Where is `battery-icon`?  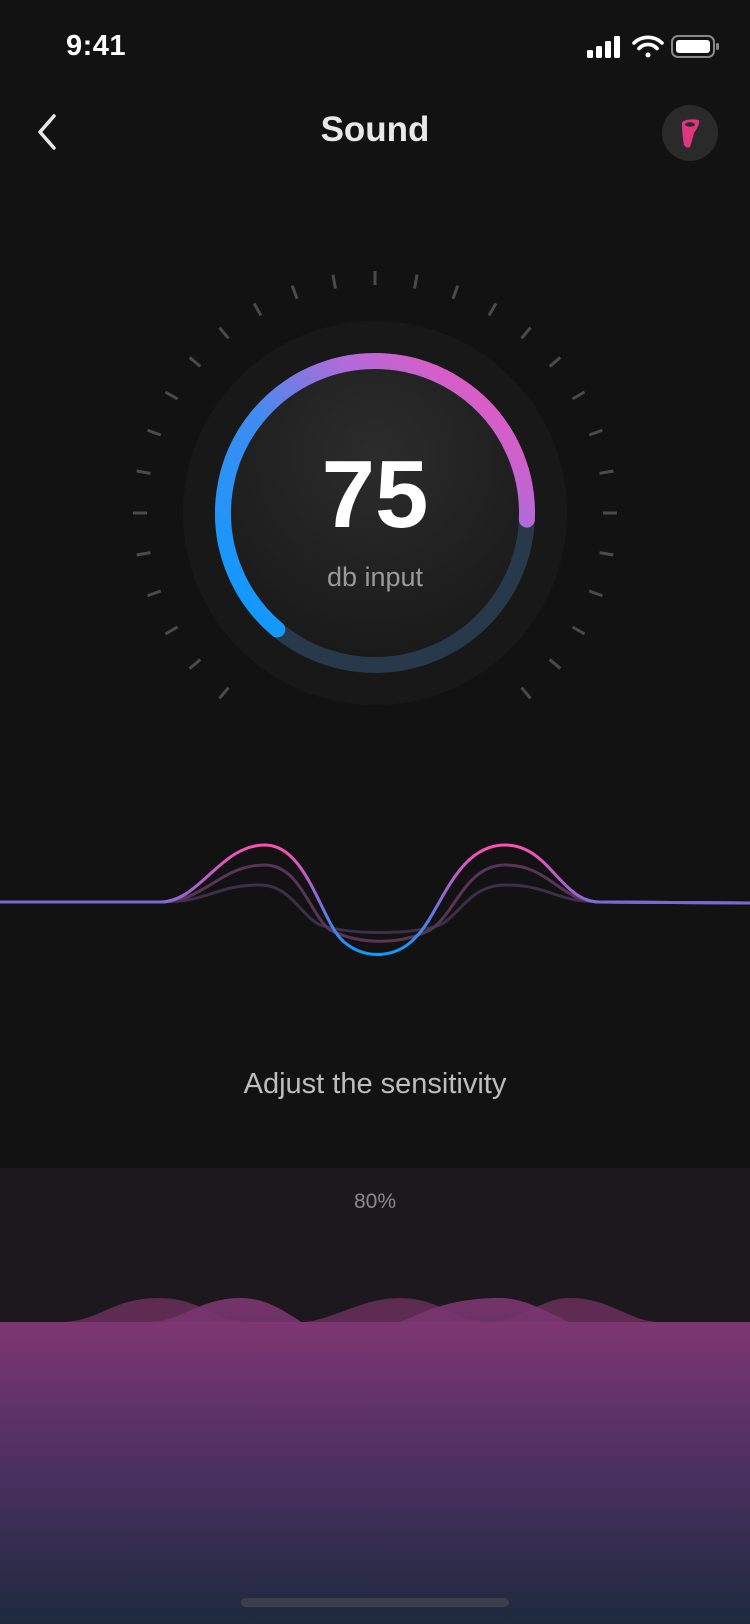 battery-icon is located at coordinates (695, 46).